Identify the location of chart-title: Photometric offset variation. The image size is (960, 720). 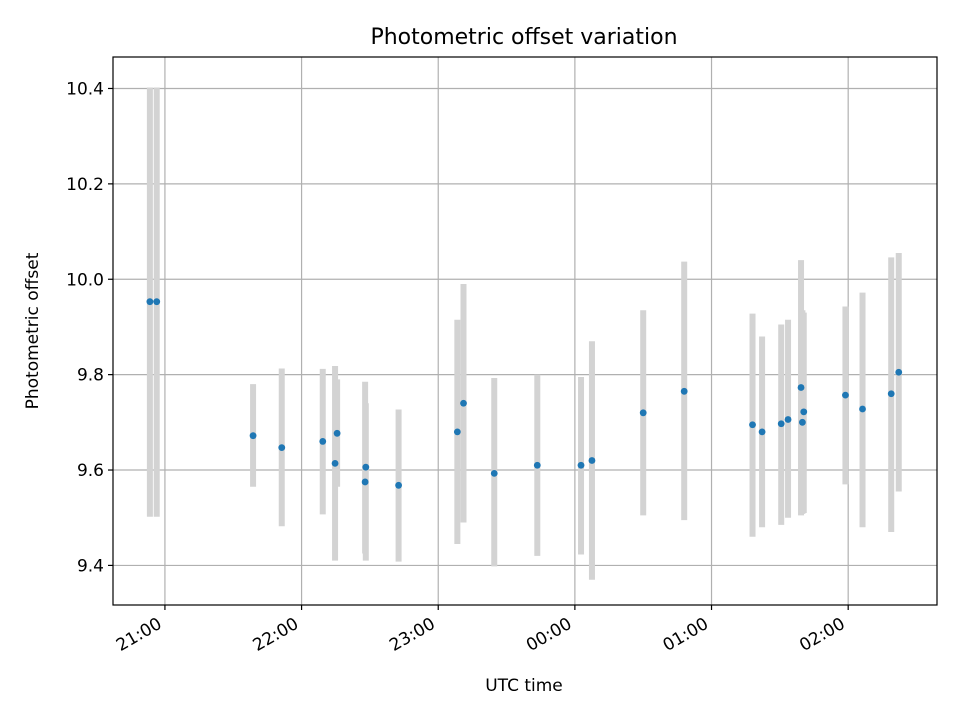
(523, 37).